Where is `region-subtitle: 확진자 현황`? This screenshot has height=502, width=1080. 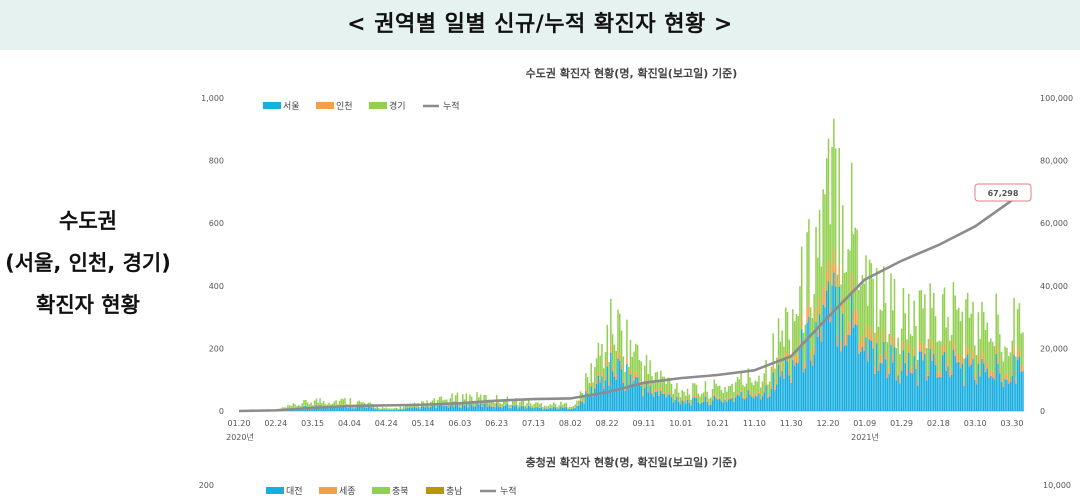
region-subtitle: 확진자 현황 is located at coordinates (88, 305).